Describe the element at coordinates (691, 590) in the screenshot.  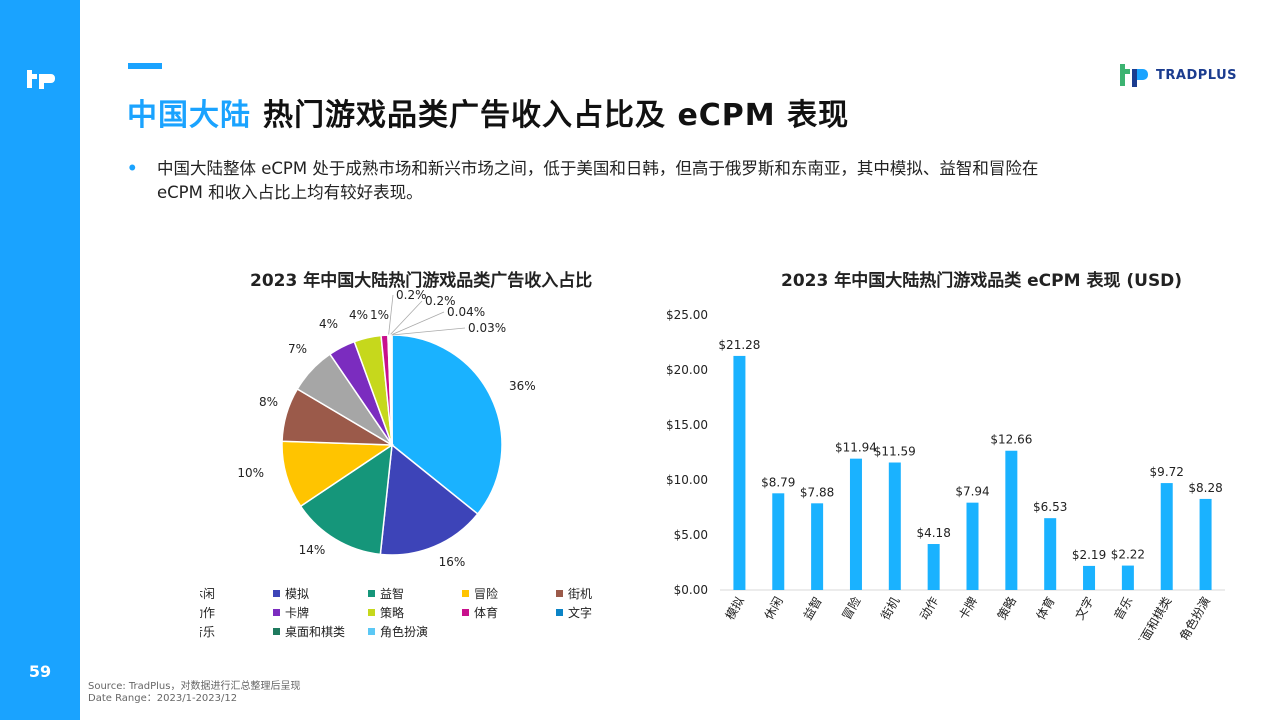
I see `bar-y-tick-label-1: $0.00` at that location.